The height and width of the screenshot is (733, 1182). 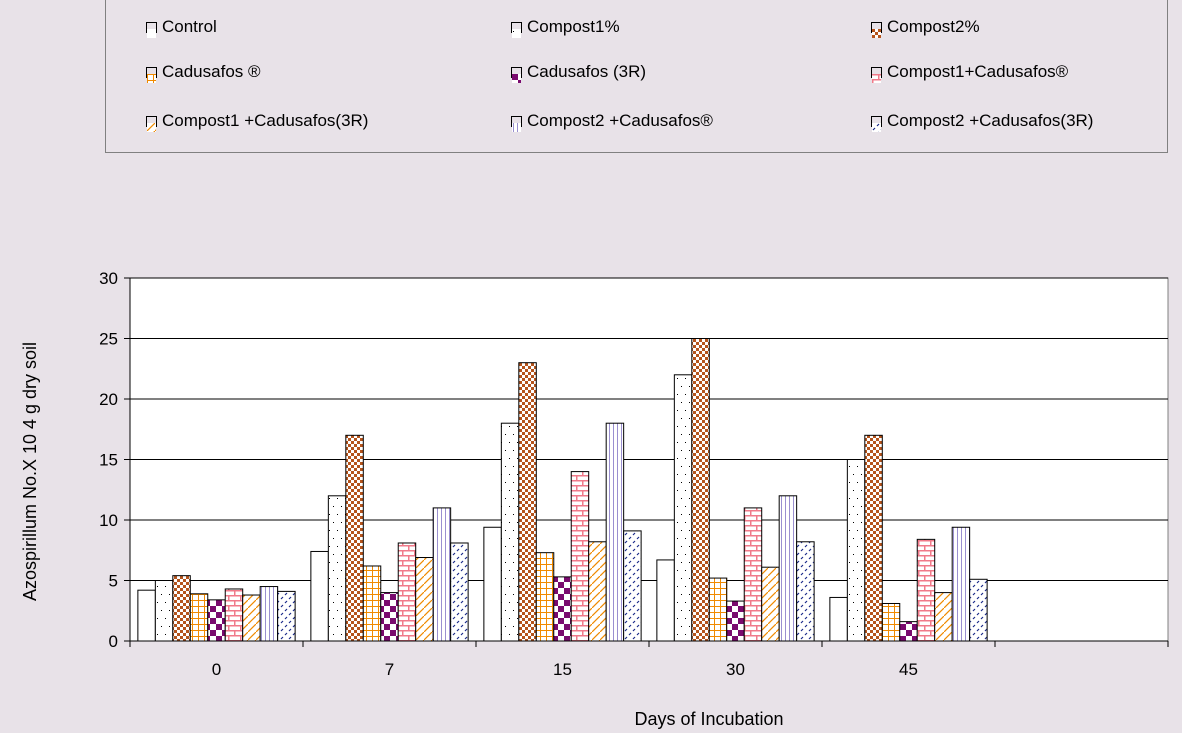 I want to click on y-tick-label: 20, so click(x=108, y=399).